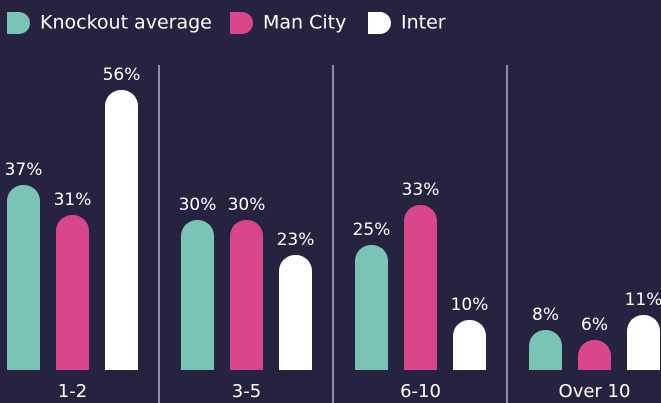 The height and width of the screenshot is (403, 661). What do you see at coordinates (246, 391) in the screenshot?
I see `x-tick-label: 3-5` at bounding box center [246, 391].